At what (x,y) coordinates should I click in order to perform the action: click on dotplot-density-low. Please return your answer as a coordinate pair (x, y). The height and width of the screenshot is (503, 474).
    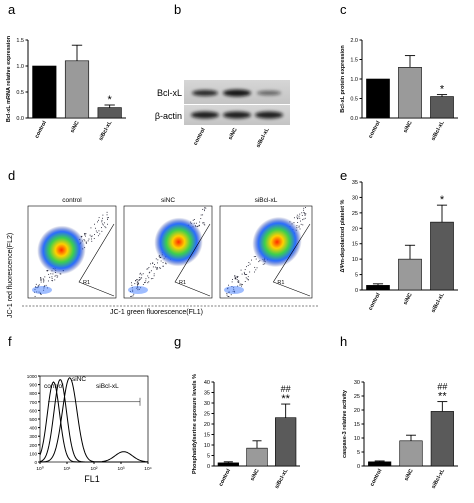
    Looking at the image, I should click on (138, 290).